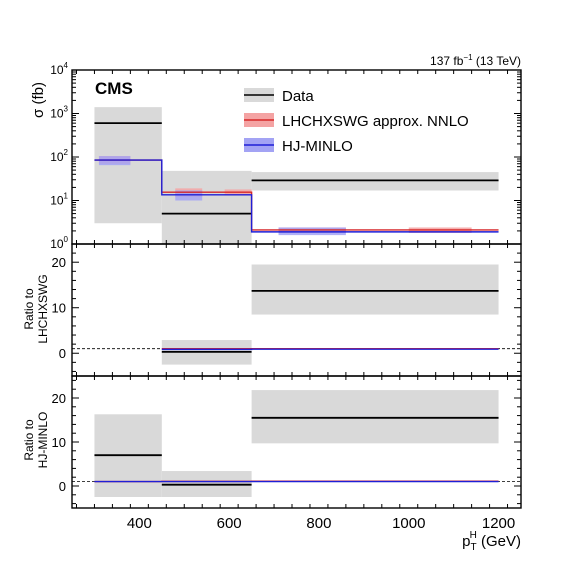 Image resolution: width=581 pixels, height=581 pixels. What do you see at coordinates (298, 96) in the screenshot?
I see `legend-data-label: Data` at bounding box center [298, 96].